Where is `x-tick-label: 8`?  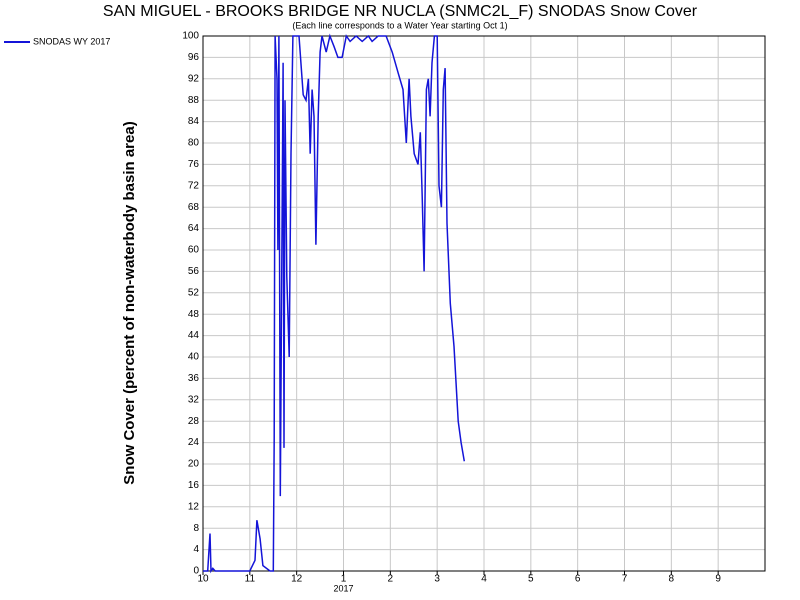 x-tick-label: 8 is located at coordinates (672, 579).